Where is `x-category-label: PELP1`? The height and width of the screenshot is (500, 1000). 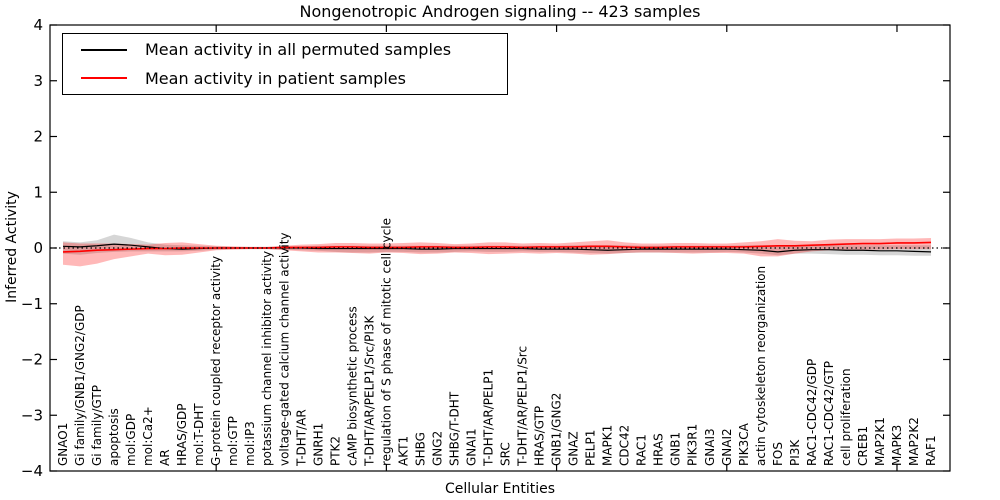 x-category-label: PELP1 is located at coordinates (591, 448).